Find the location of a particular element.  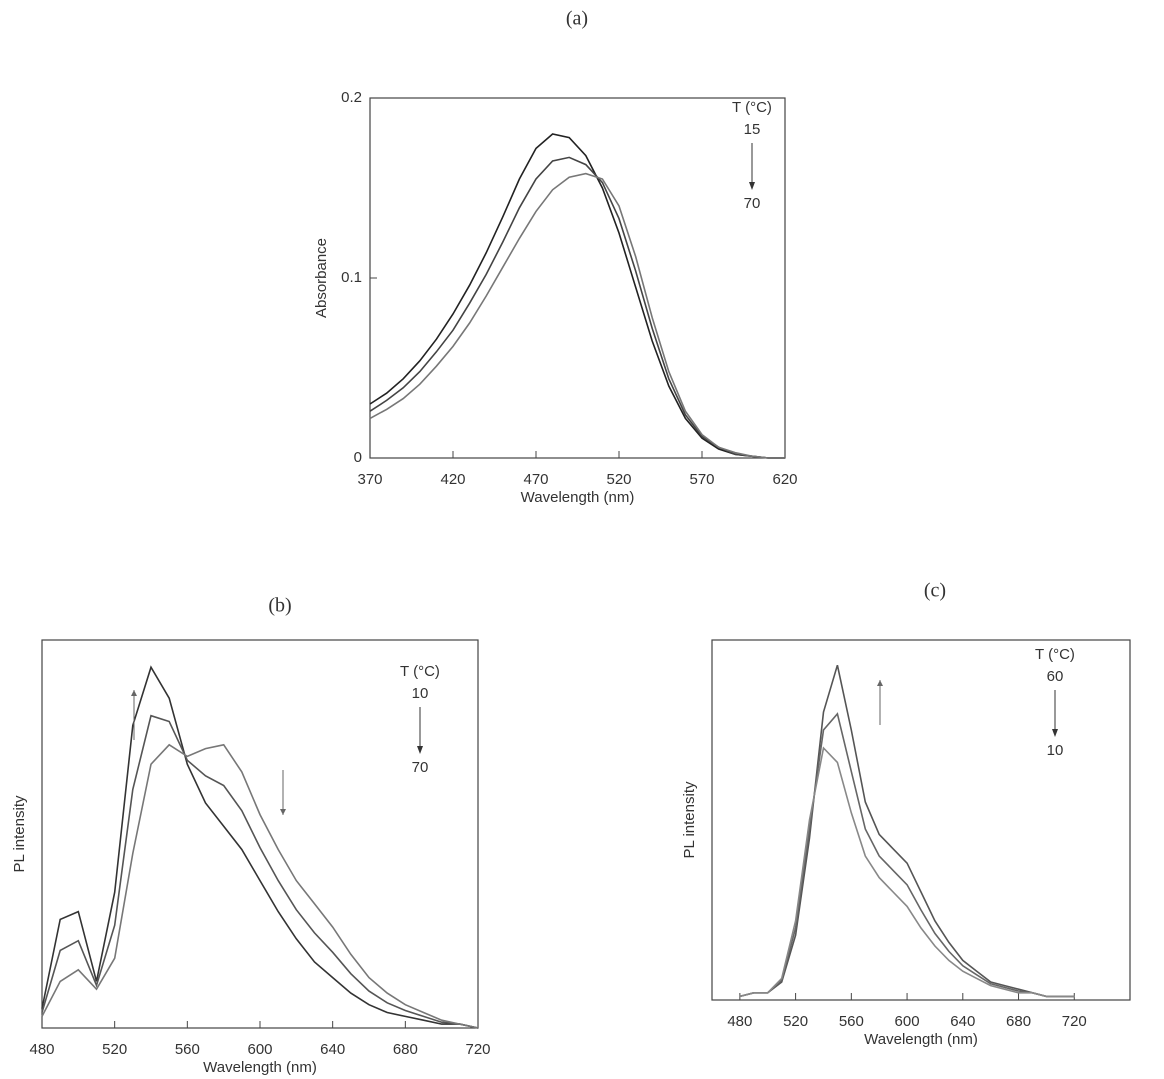

panel-title: (b) is located at coordinates (279, 606).